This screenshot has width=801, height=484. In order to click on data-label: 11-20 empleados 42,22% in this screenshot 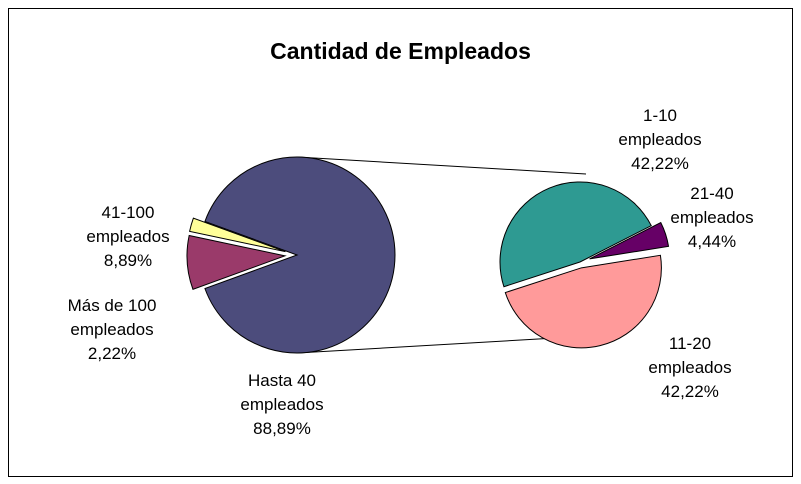, I will do `click(690, 368)`.